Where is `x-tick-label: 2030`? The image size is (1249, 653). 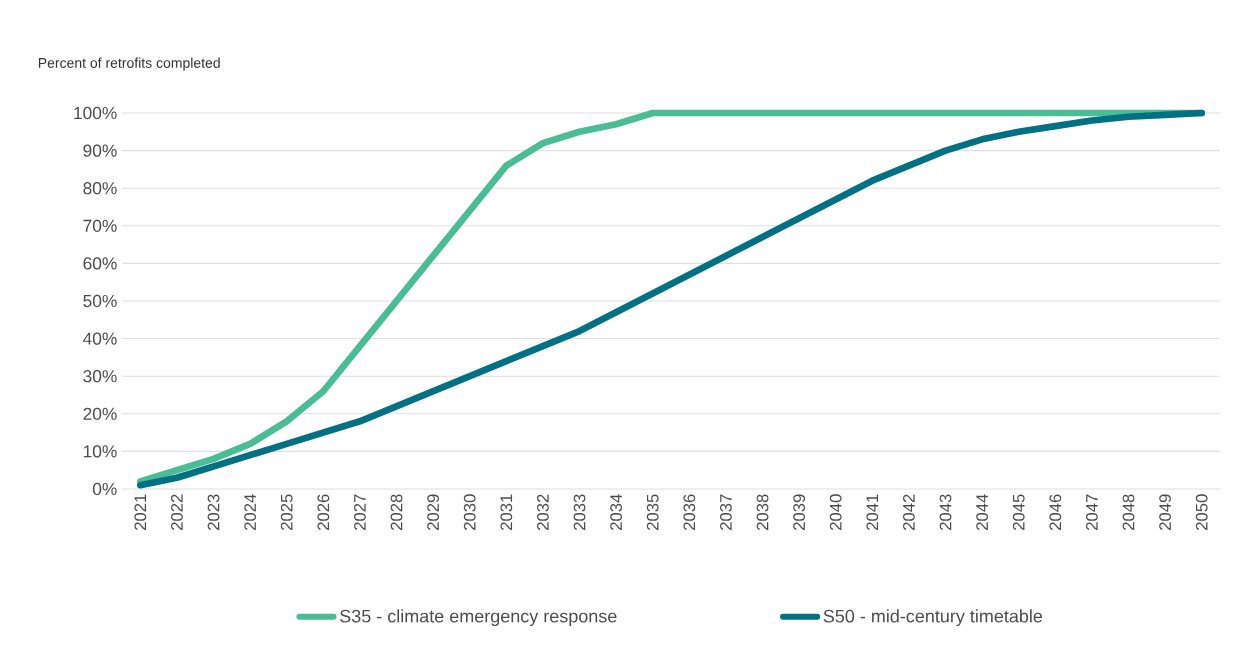
x-tick-label: 2030 is located at coordinates (469, 512).